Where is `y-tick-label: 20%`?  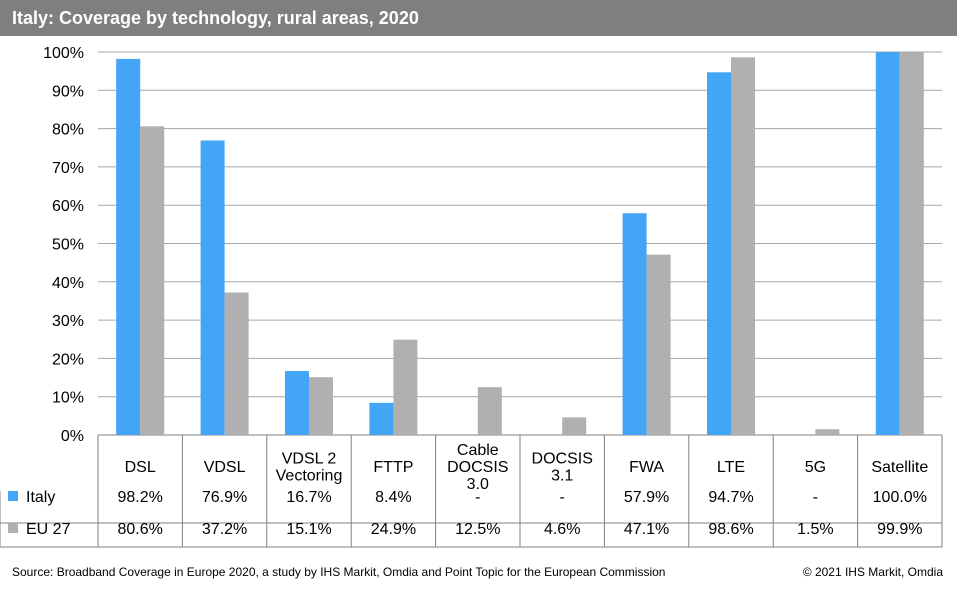 y-tick-label: 20% is located at coordinates (68, 359).